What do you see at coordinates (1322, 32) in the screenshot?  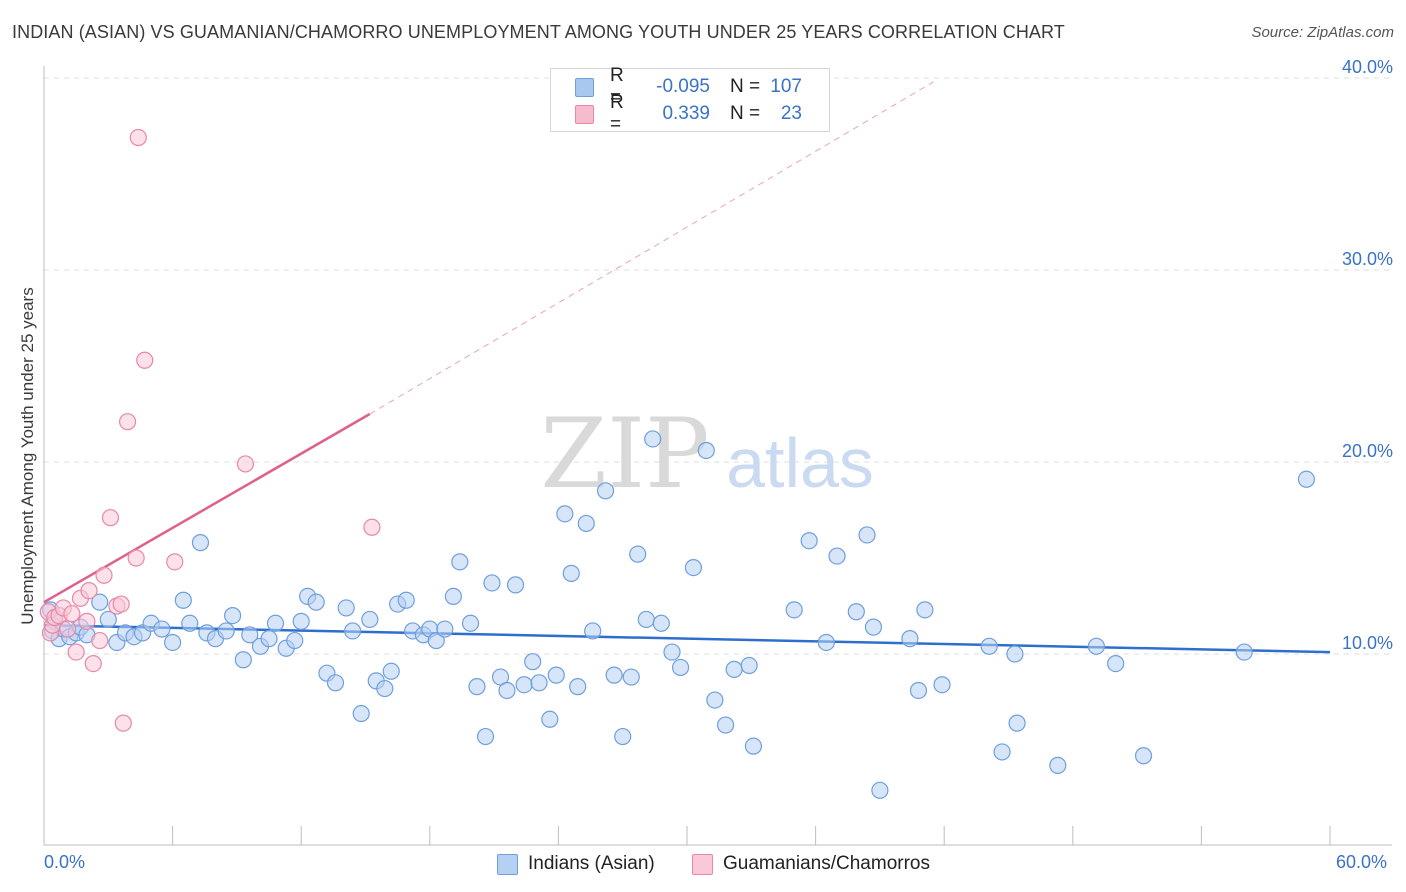 I see `source-label: Source: ZipAtlas.com` at bounding box center [1322, 32].